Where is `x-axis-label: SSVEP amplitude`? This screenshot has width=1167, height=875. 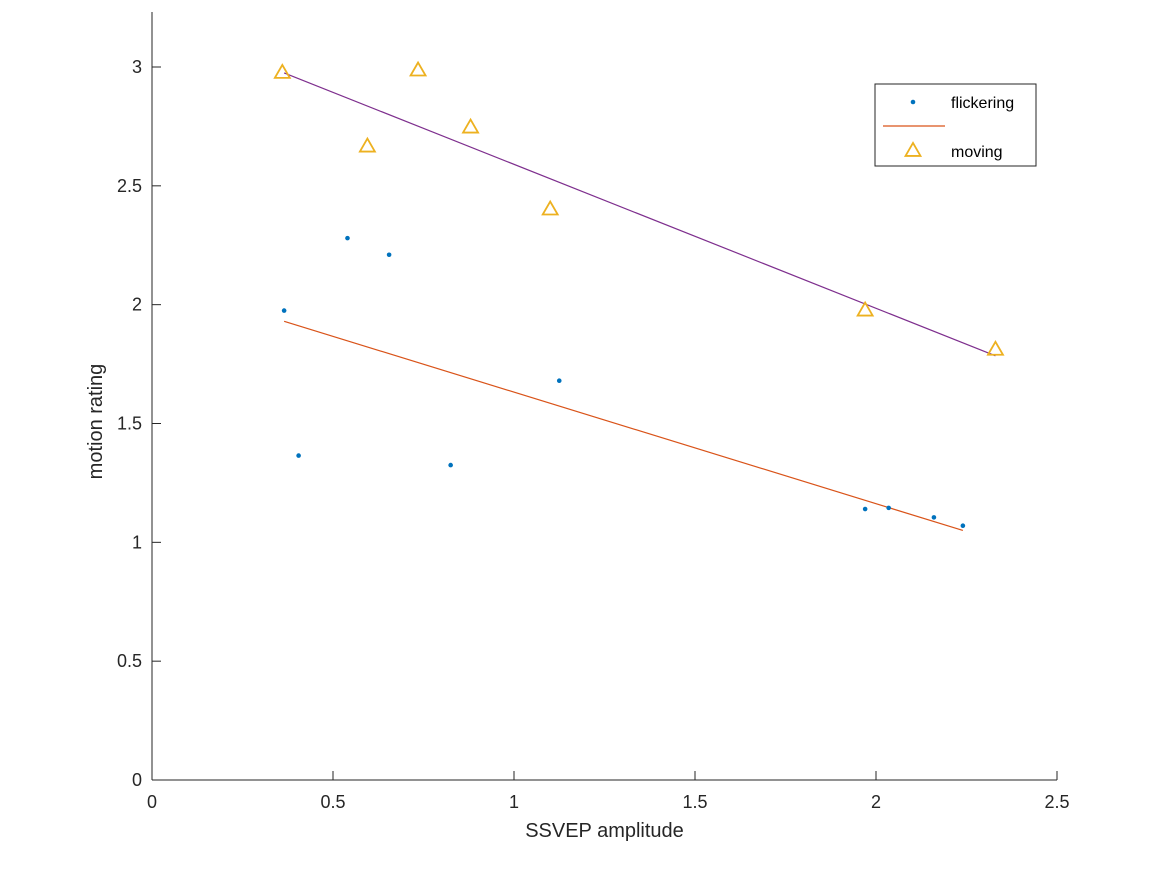
x-axis-label: SSVEP amplitude is located at coordinates (604, 831).